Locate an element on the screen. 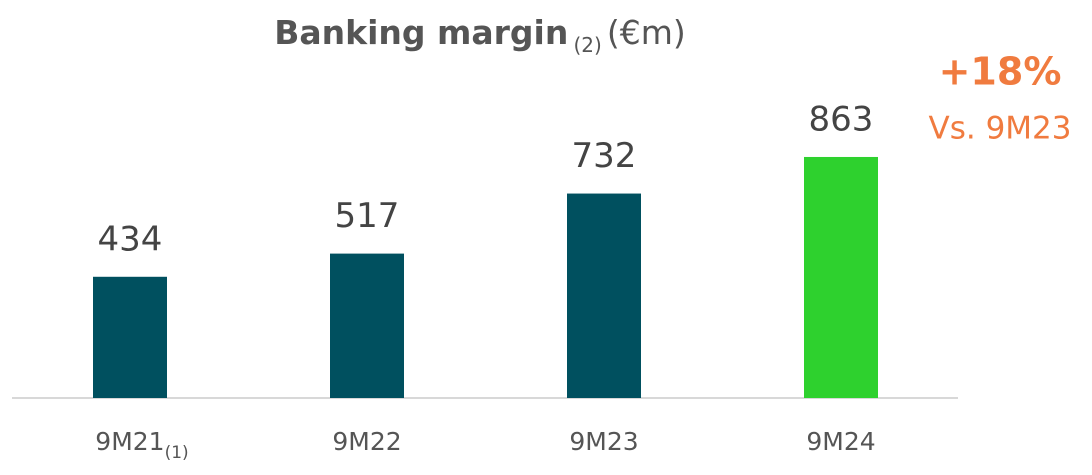 The image size is (1092, 475). x-tick-label-group: 9M22 is located at coordinates (366, 441).